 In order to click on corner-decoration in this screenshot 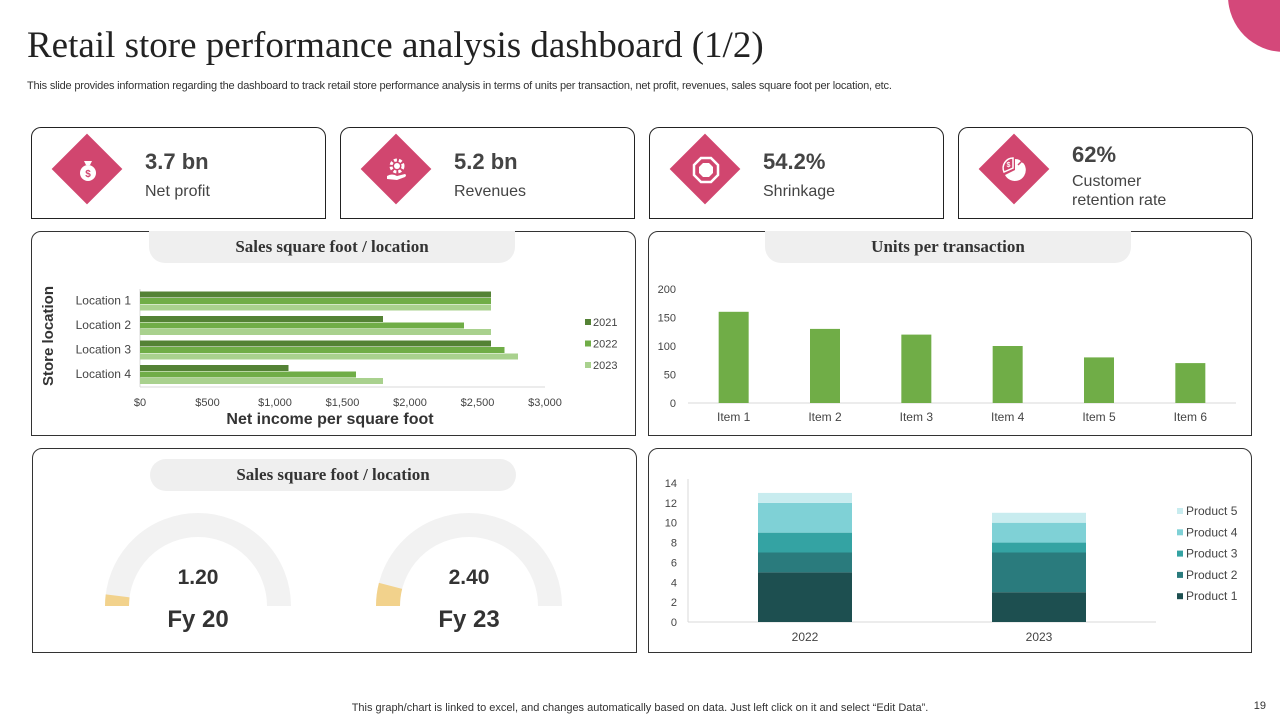, I will do `click(1254, 26)`.